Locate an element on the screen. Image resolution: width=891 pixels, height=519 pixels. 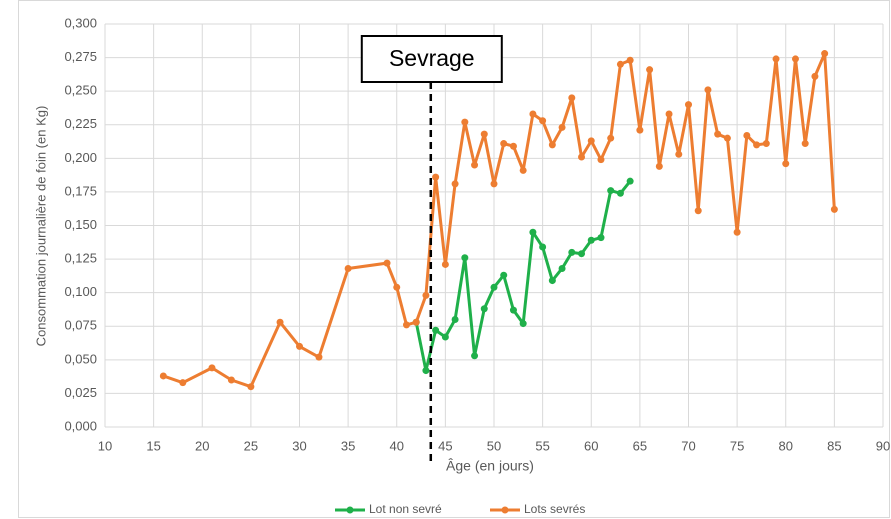
y-tick-label: 0,250 is located at coordinates (80, 90).